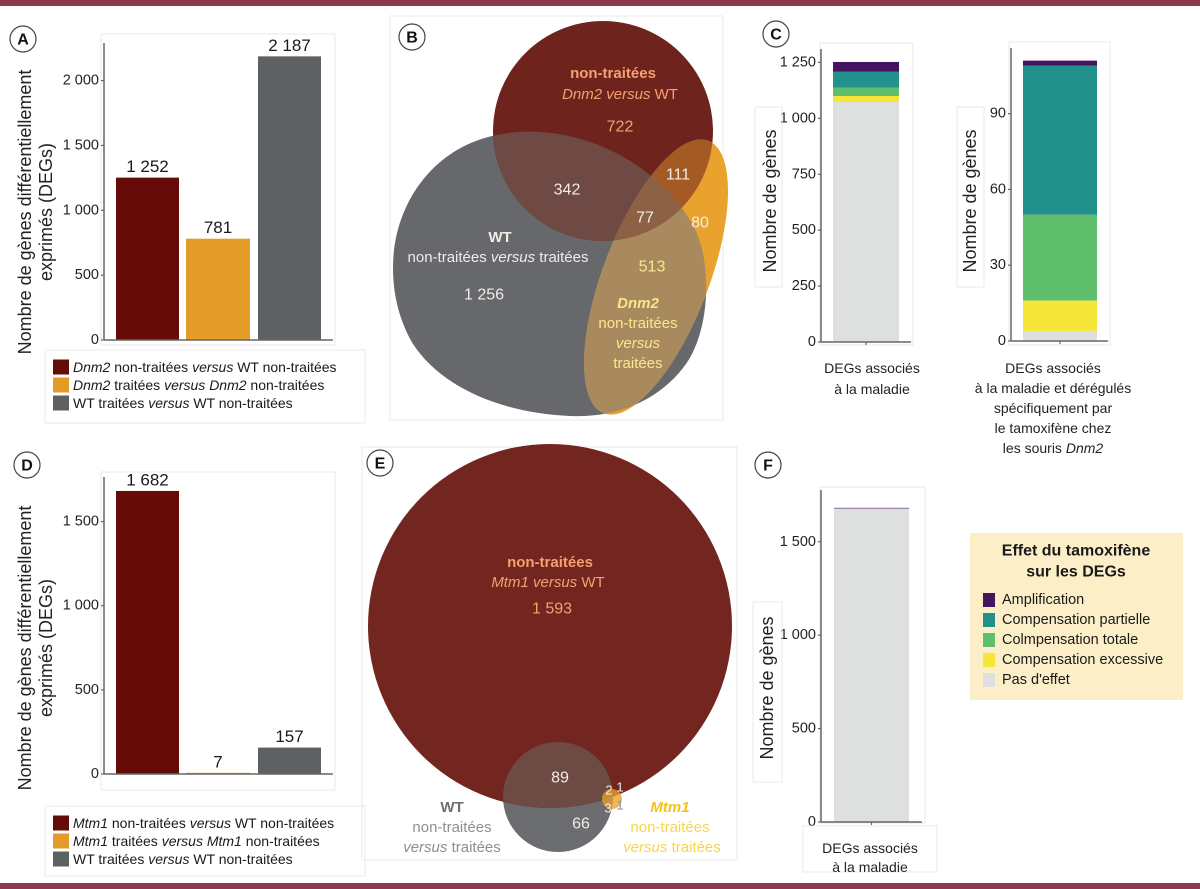 This screenshot has width=1200, height=889. Describe the element at coordinates (547, 582) in the screenshot. I see `venn-set-label: Mtm1 versus WT` at that location.